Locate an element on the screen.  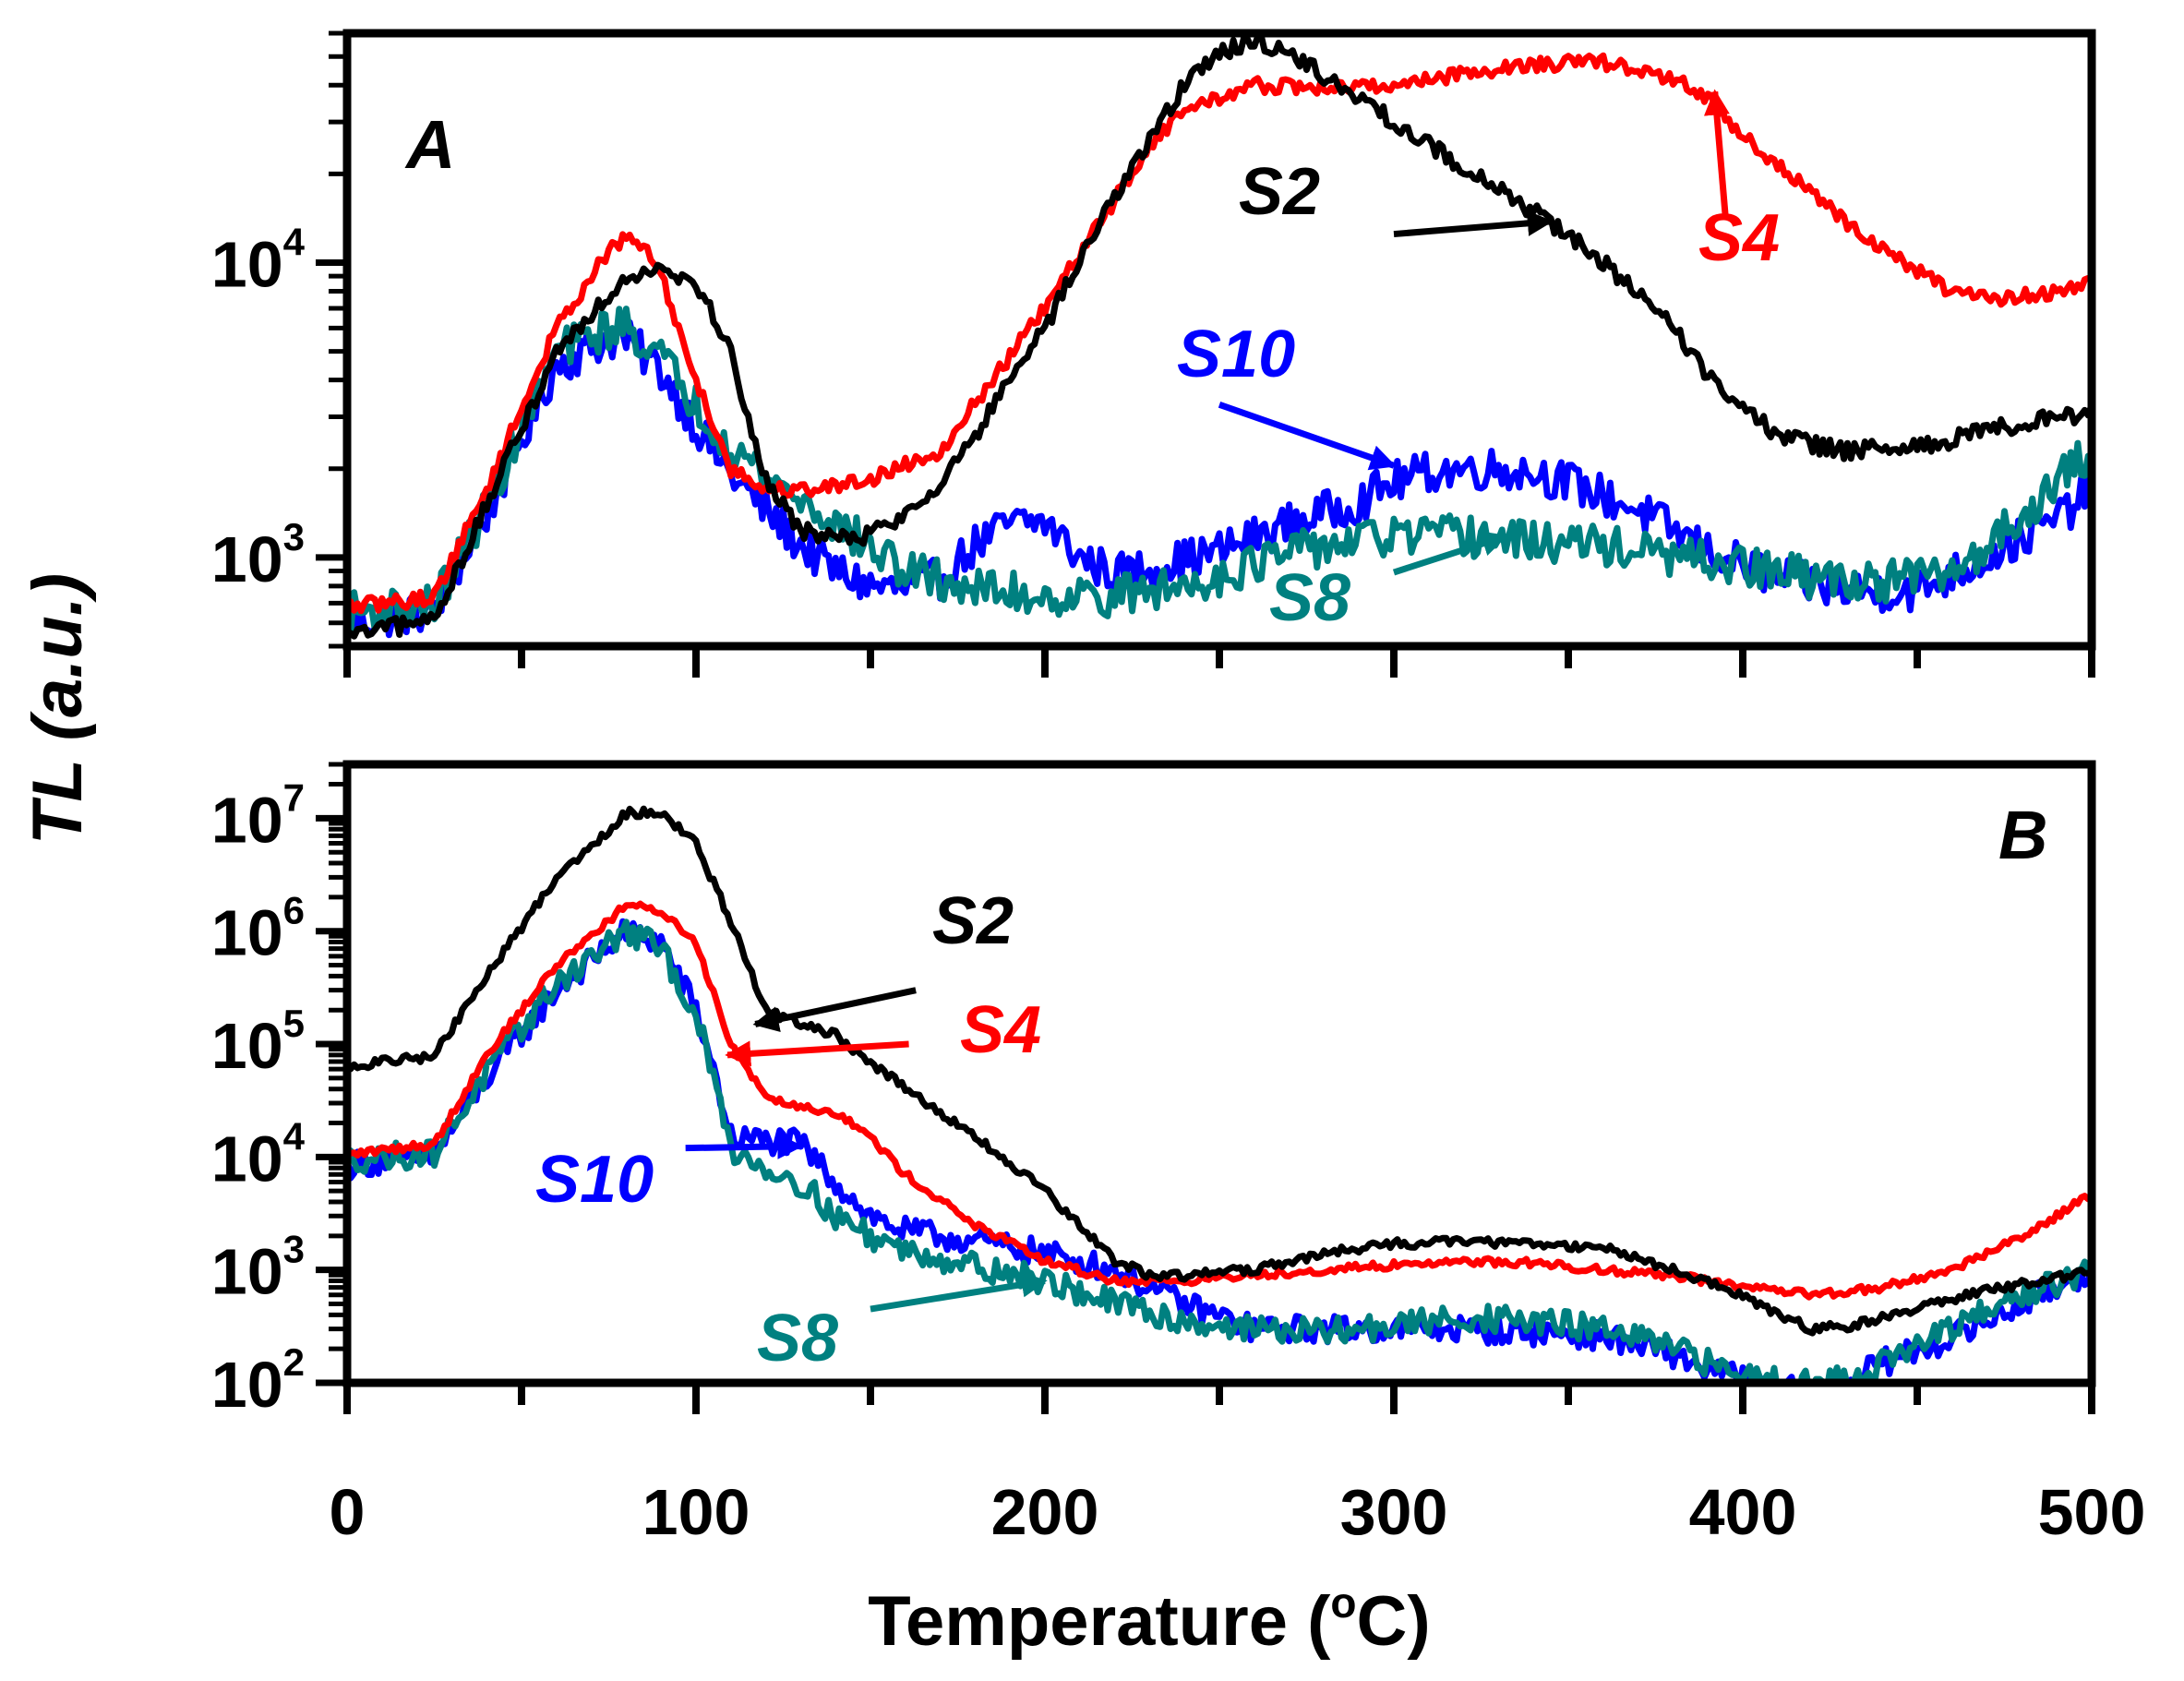
panel-a-label: A is located at coordinates (429, 144).